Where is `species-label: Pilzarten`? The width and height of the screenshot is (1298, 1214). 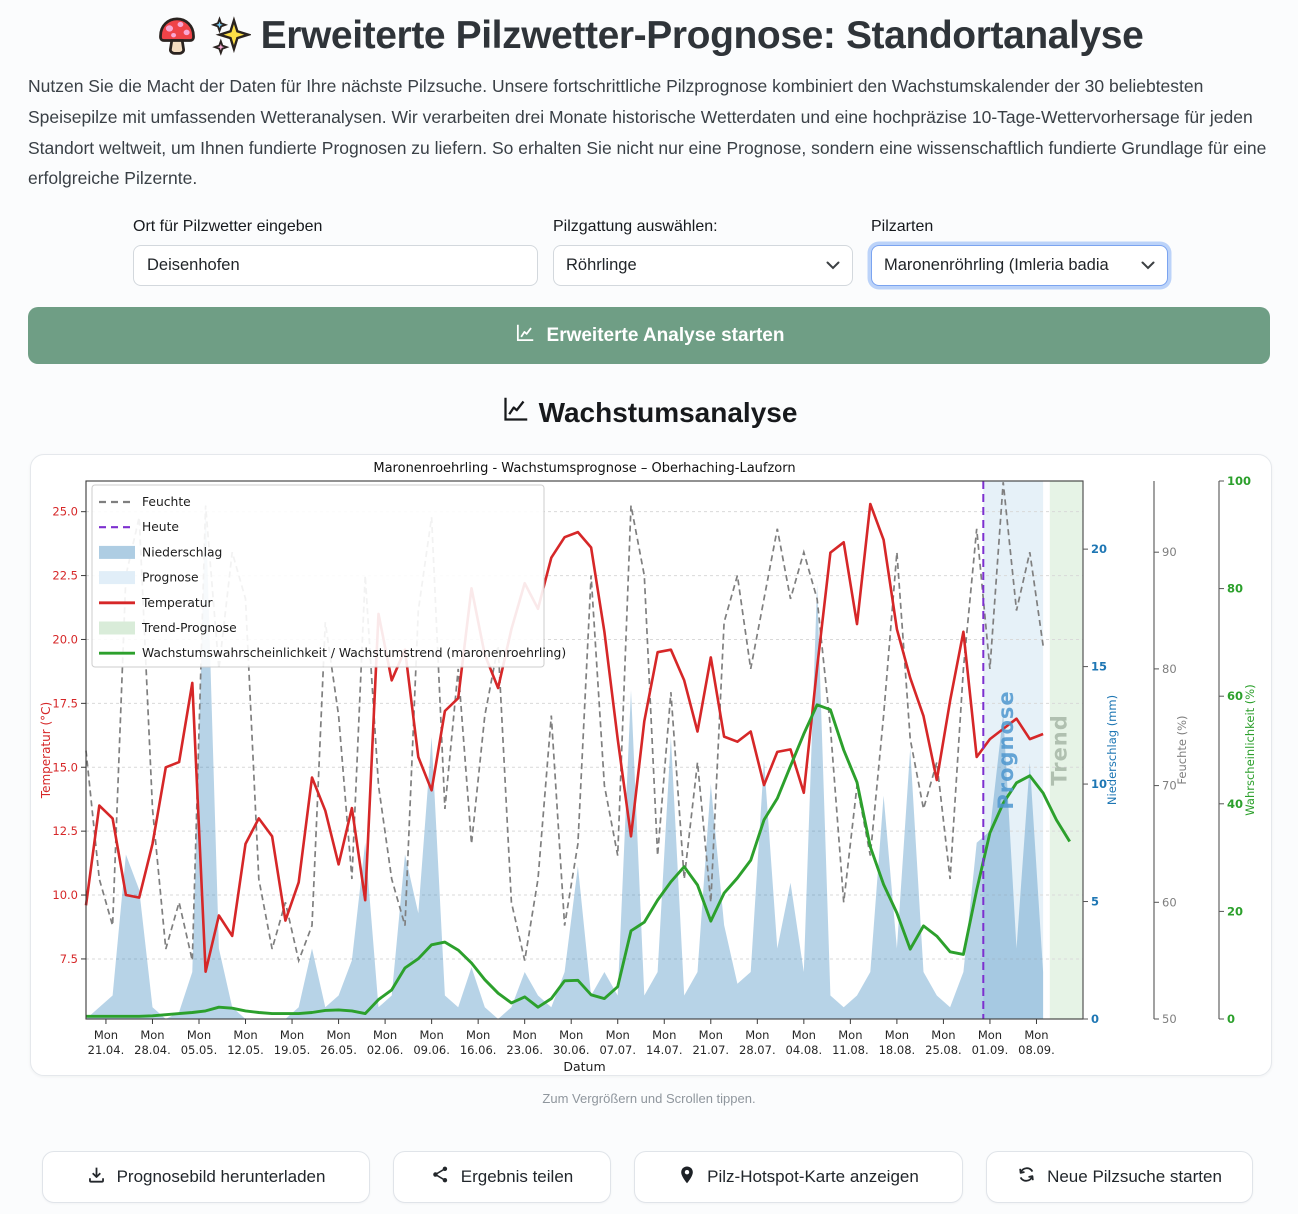
species-label: Pilzarten is located at coordinates (902, 227).